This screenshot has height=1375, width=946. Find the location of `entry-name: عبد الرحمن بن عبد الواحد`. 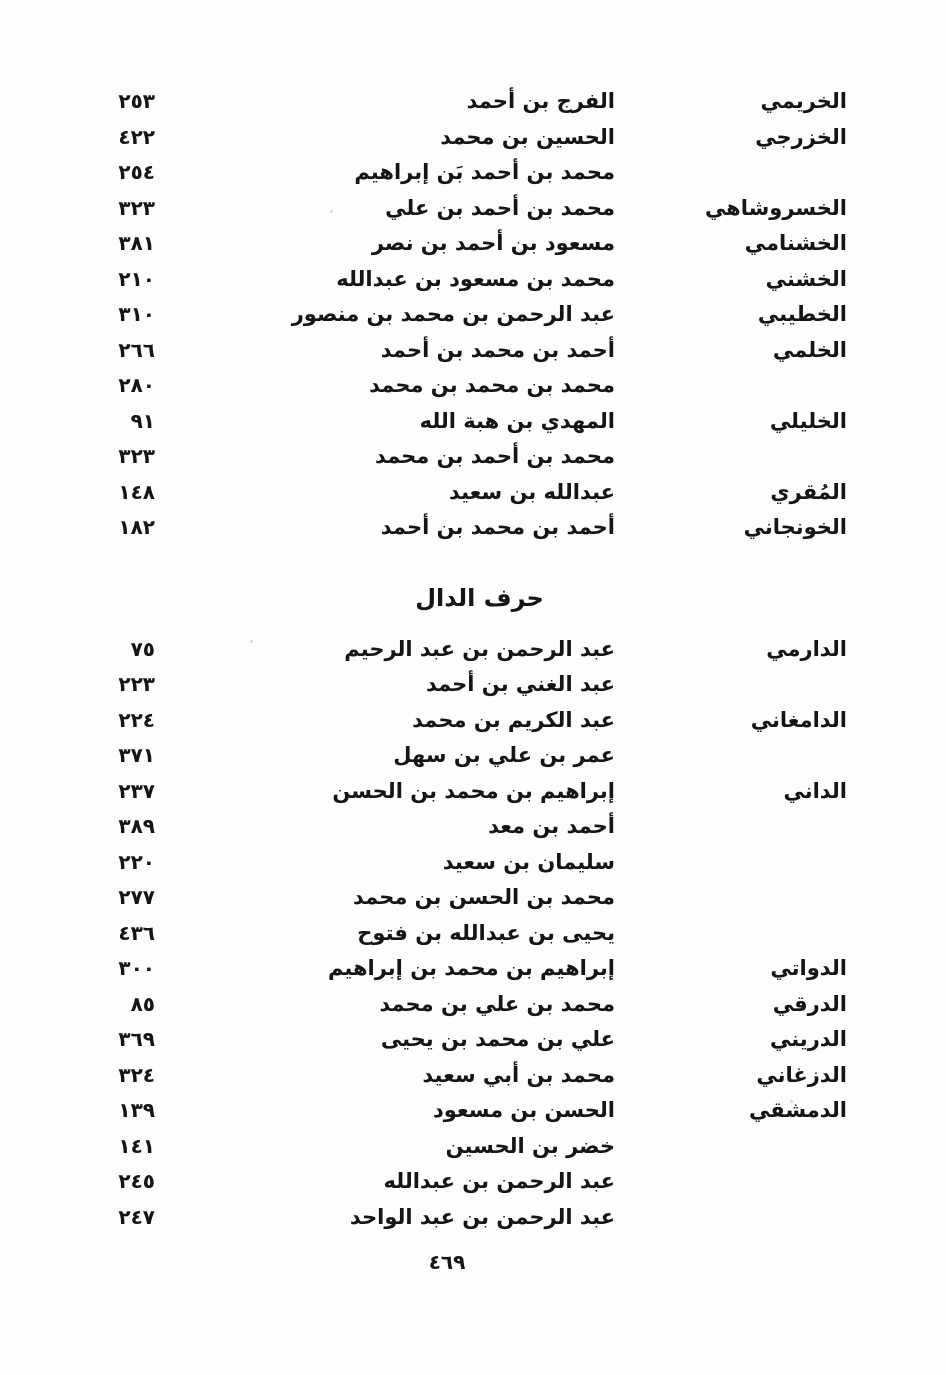

entry-name: عبد الرحمن بن عبد الواحد is located at coordinates (482, 1216).